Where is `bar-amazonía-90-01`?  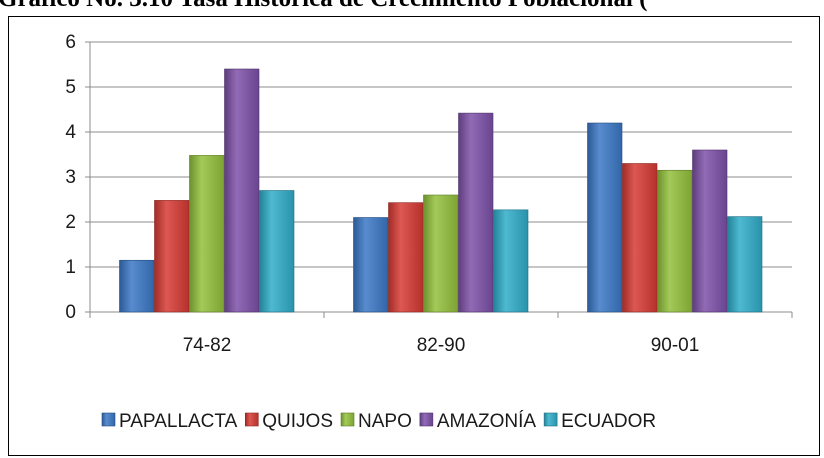 bar-amazonía-90-01 is located at coordinates (710, 231).